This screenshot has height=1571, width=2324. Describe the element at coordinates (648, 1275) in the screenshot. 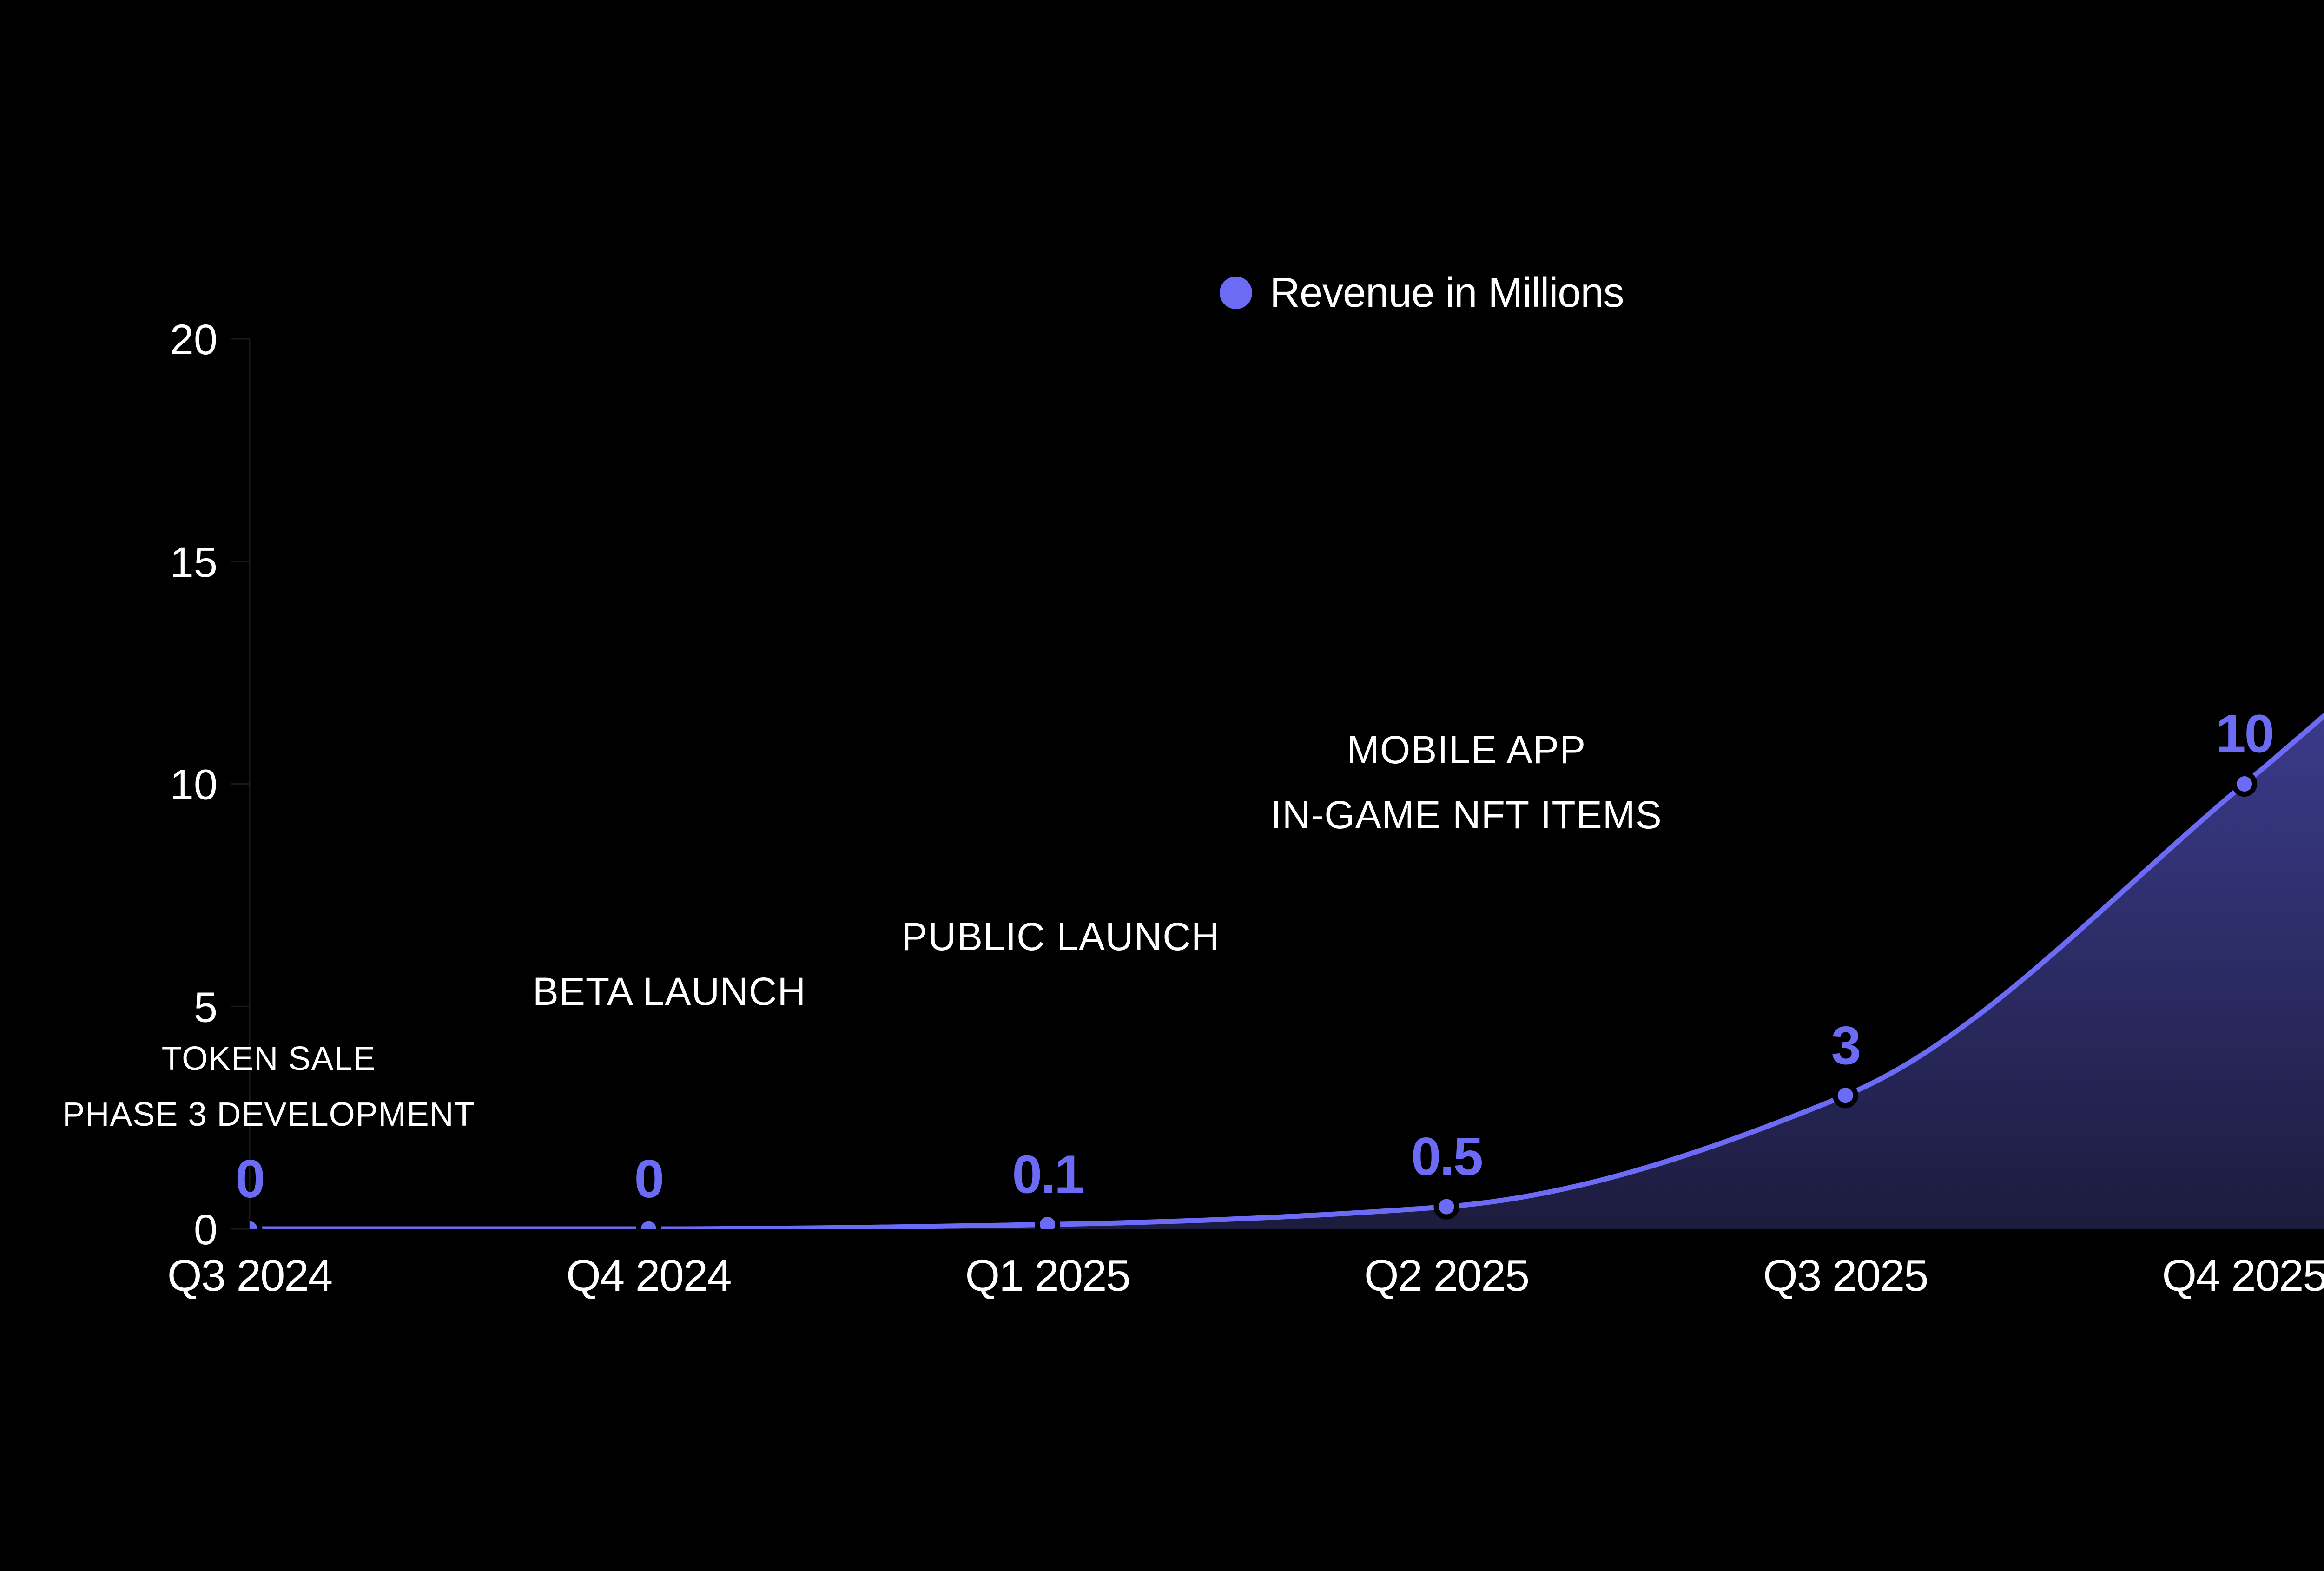

I see `x-tick-label: Q4 2024` at that location.